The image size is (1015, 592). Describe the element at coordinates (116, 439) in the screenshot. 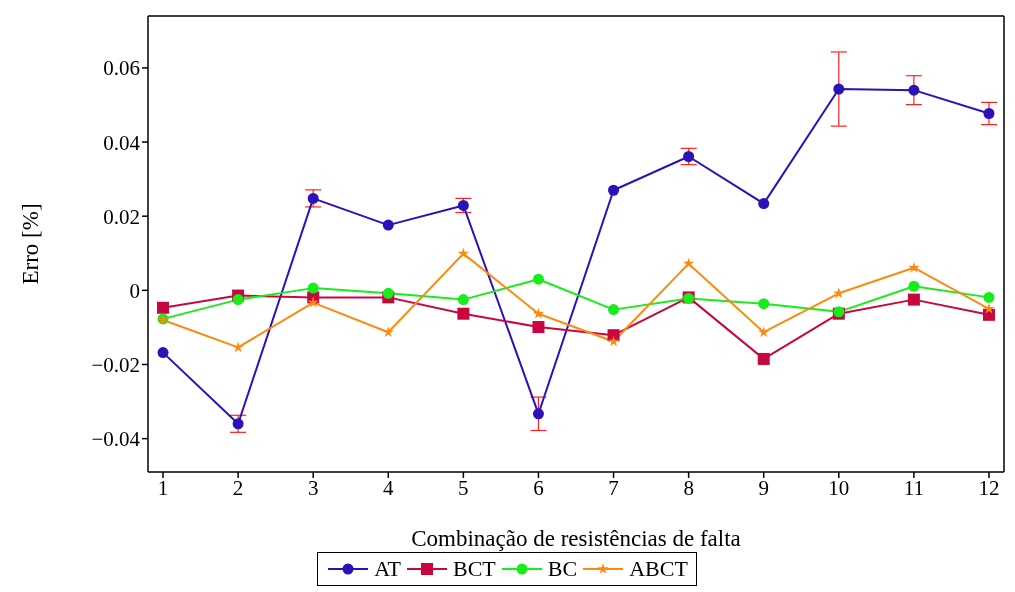

I see `y-tick-label: −0.04` at that location.